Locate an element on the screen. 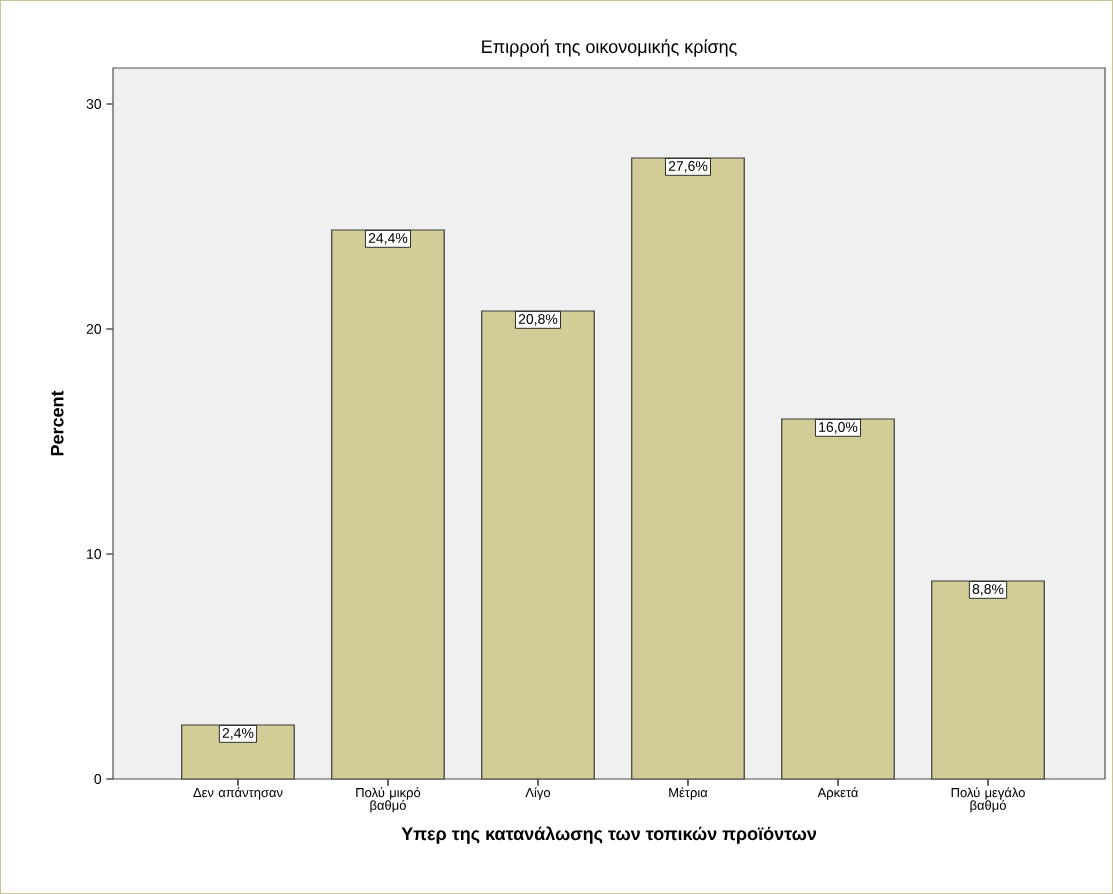 The height and width of the screenshot is (894, 1113). y-tick-label: 20 is located at coordinates (94, 329).